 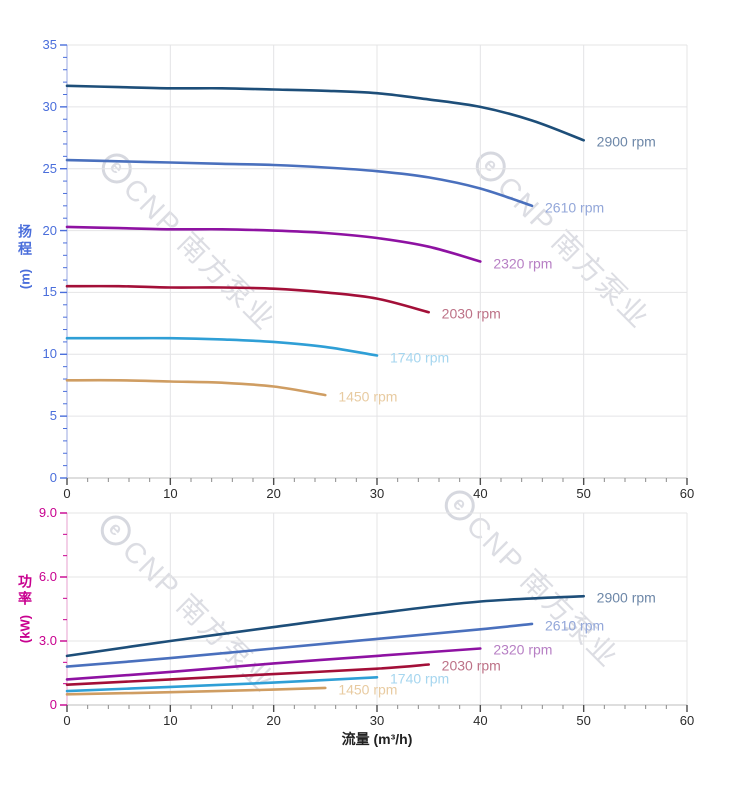 I want to click on power-axis-title-char: 功, so click(x=25, y=581).